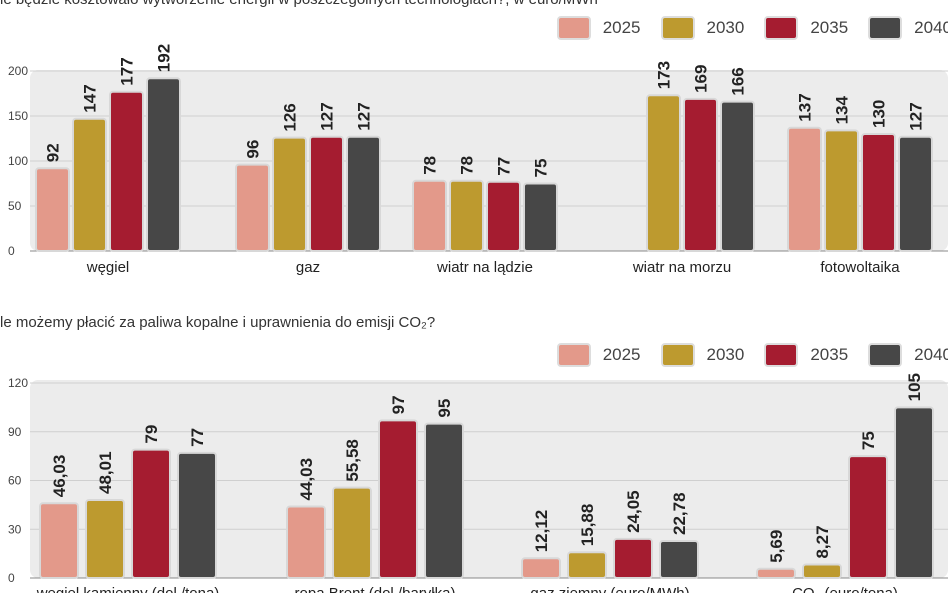  What do you see at coordinates (679, 513) in the screenshot?
I see `data-label: 22,78` at bounding box center [679, 513].